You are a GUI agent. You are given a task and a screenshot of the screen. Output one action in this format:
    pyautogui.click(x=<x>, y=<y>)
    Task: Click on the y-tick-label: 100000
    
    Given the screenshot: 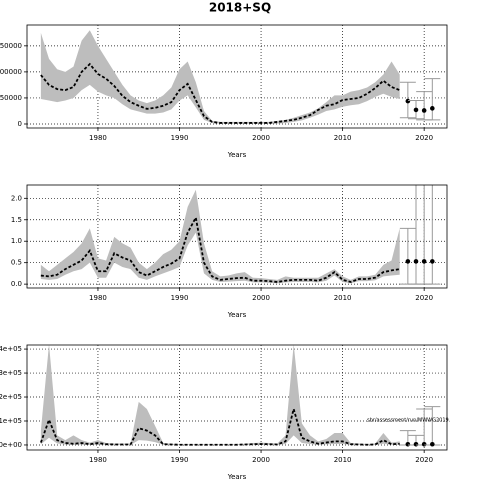 What is the action you would take?
    pyautogui.click(x=11, y=72)
    